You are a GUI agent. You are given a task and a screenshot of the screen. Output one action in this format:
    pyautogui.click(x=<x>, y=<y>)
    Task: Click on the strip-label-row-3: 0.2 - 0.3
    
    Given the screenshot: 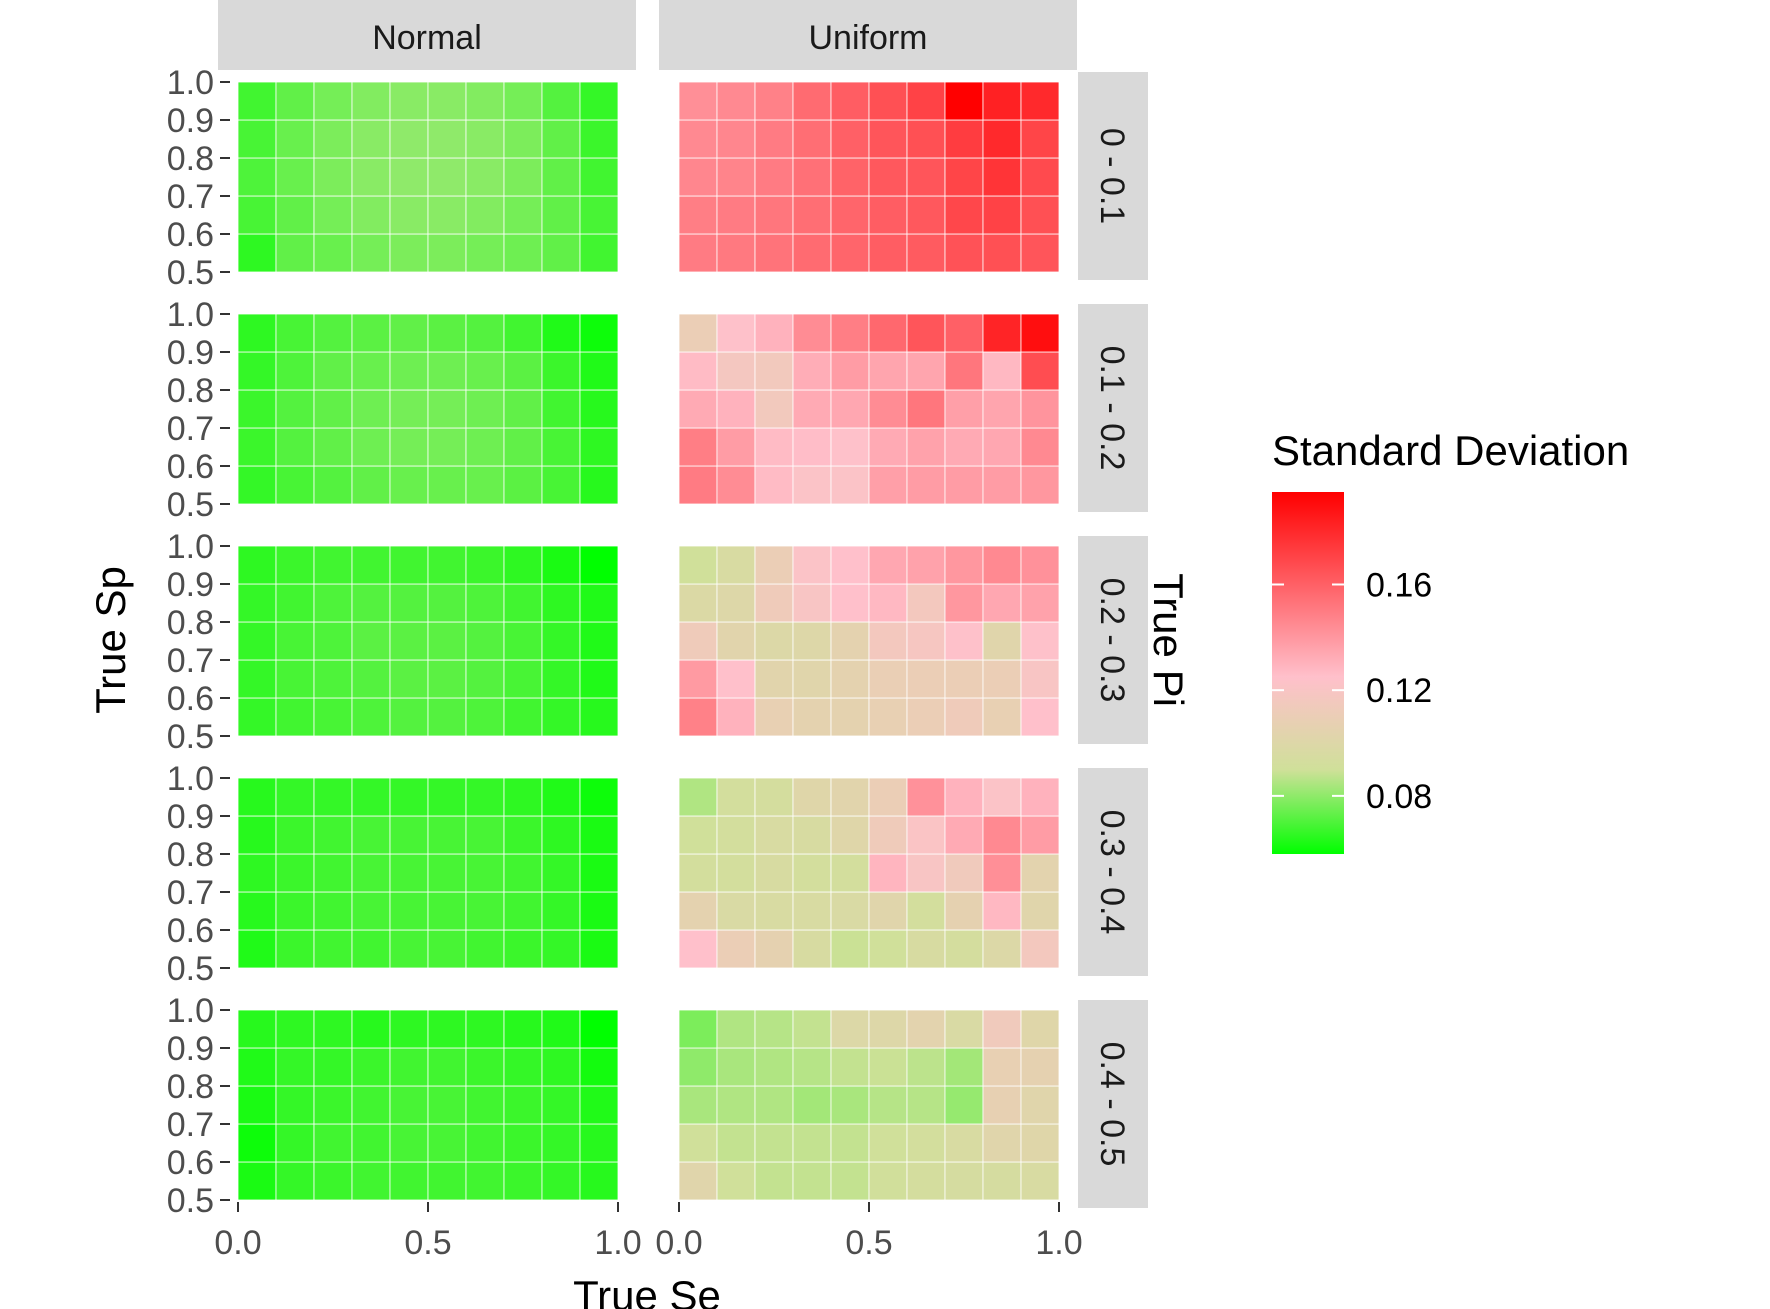 What is the action you would take?
    pyautogui.click(x=1112, y=640)
    